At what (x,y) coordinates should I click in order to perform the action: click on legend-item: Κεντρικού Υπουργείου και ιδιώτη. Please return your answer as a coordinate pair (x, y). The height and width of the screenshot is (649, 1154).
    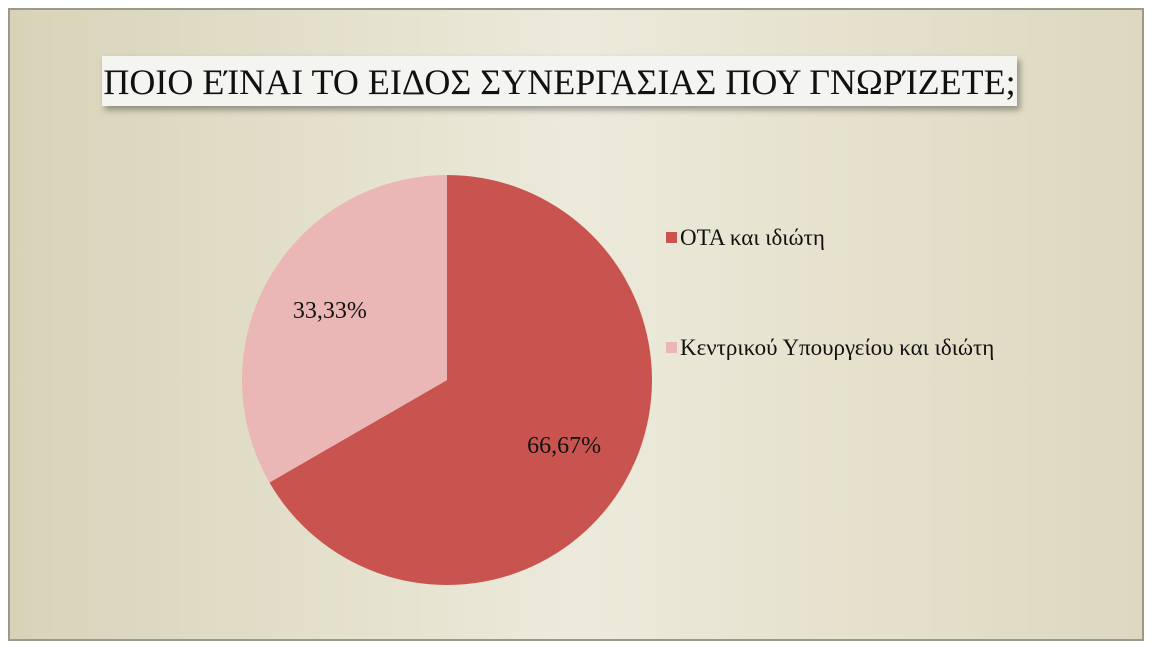
    Looking at the image, I should click on (838, 348).